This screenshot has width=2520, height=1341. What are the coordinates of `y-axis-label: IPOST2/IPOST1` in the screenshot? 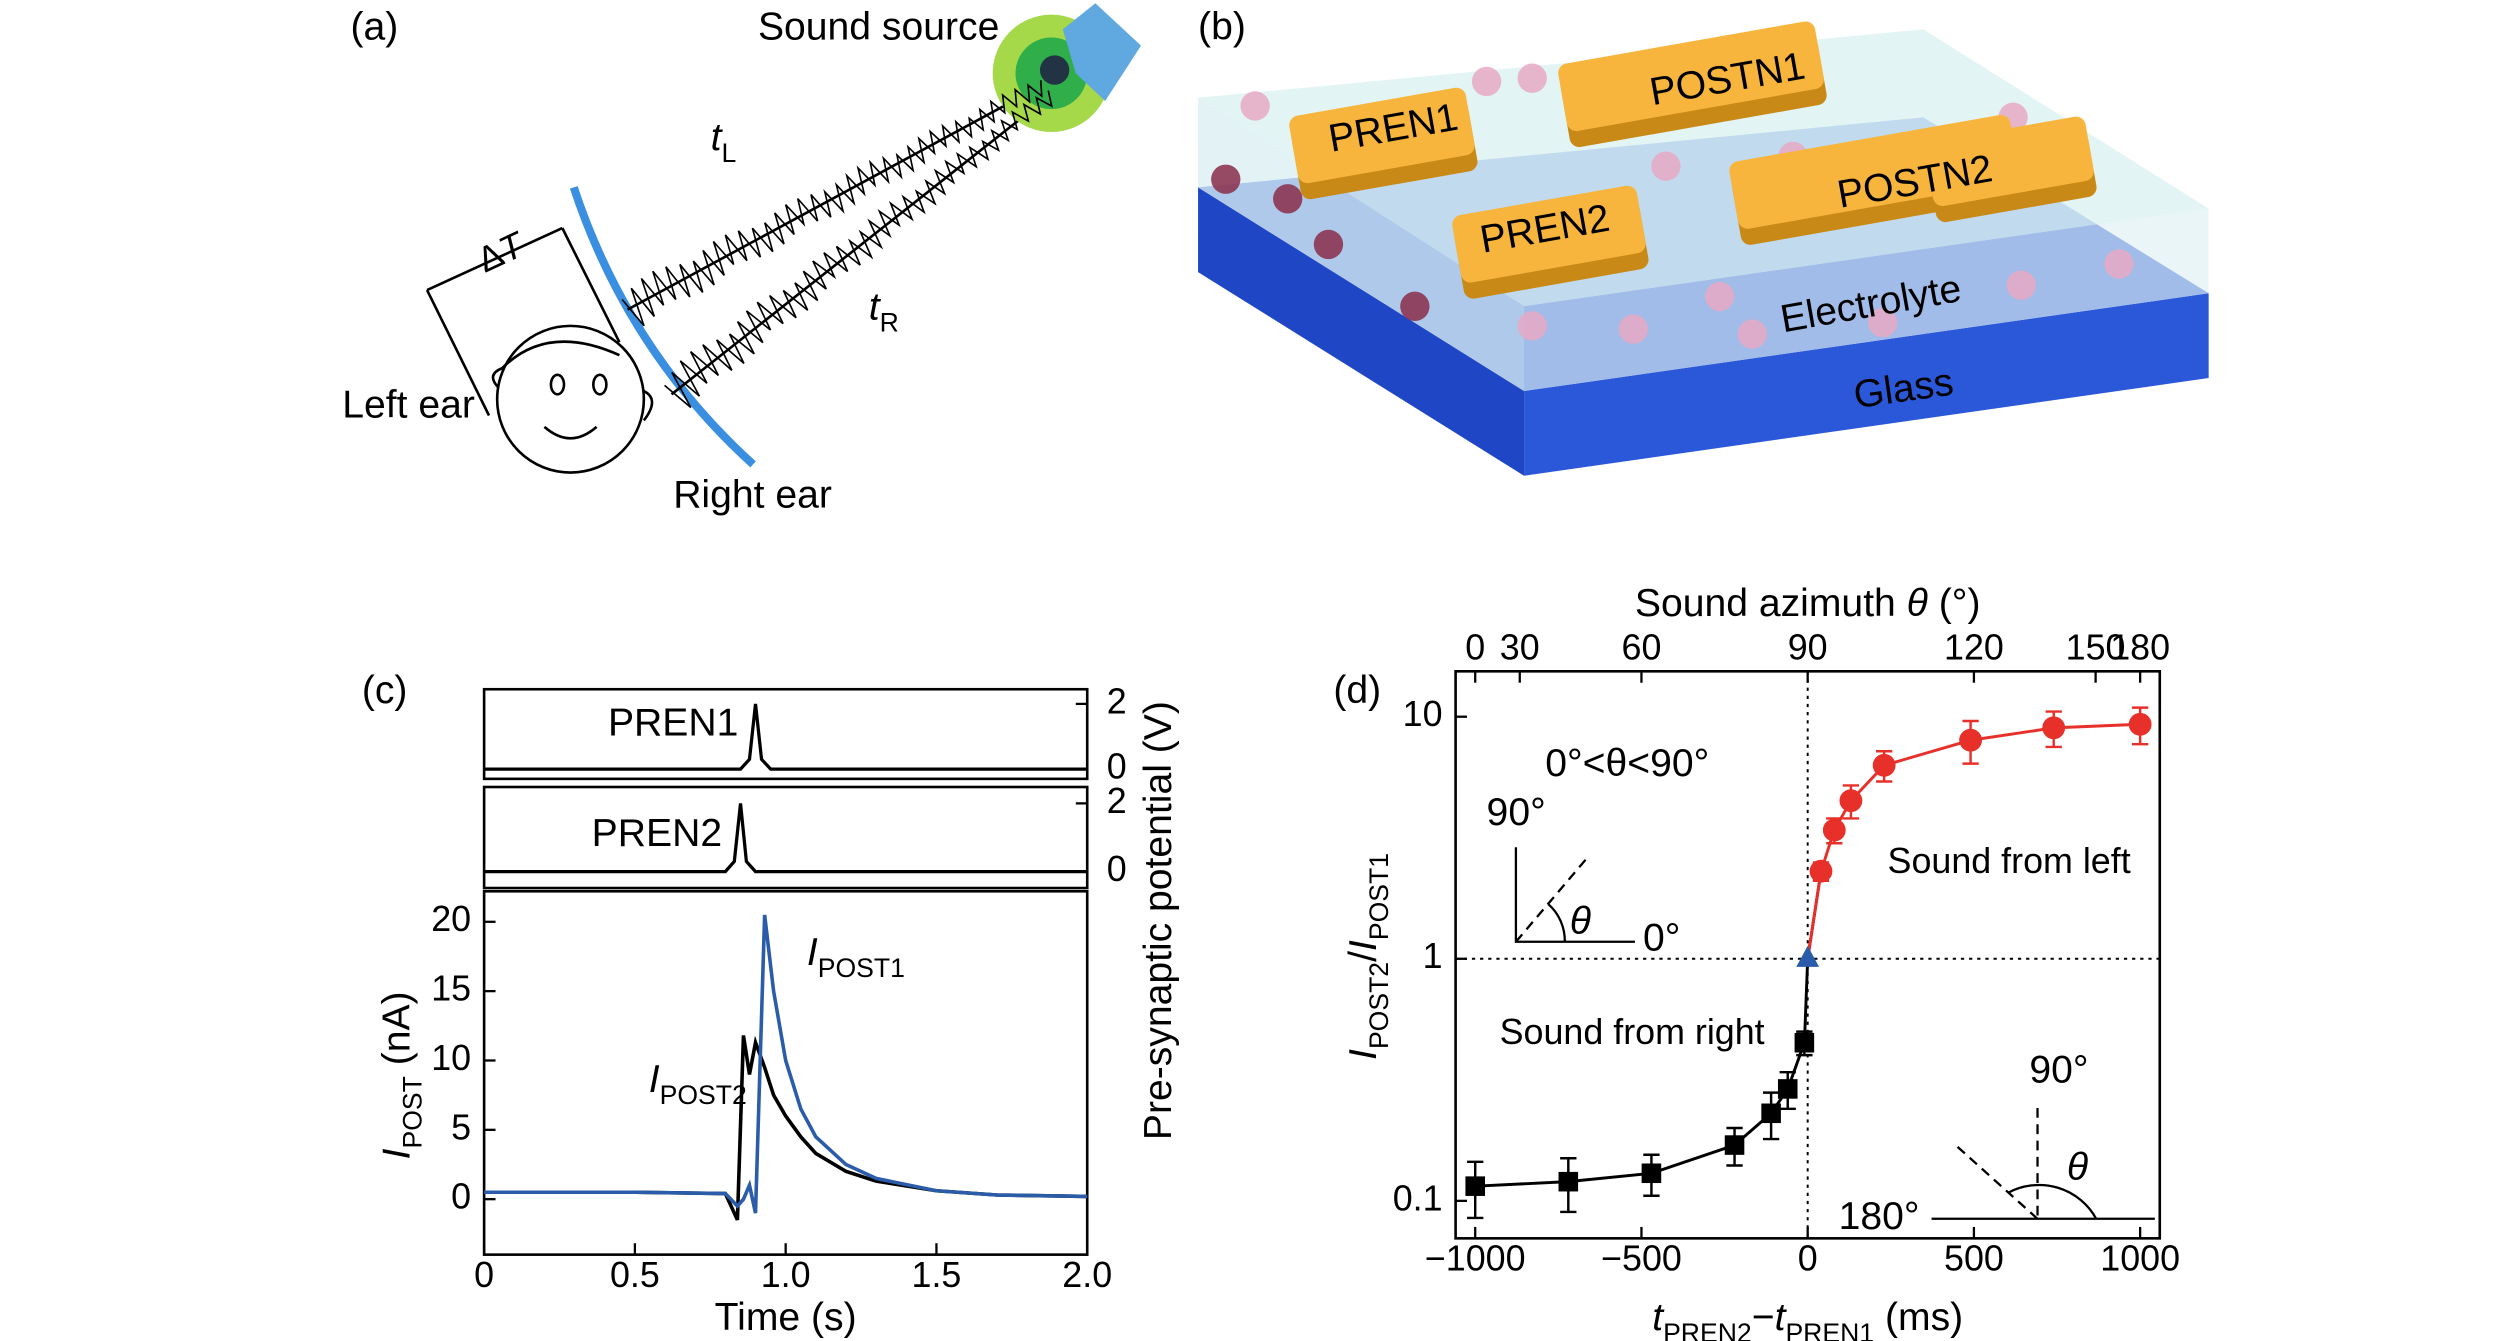 It's located at (1368, 956).